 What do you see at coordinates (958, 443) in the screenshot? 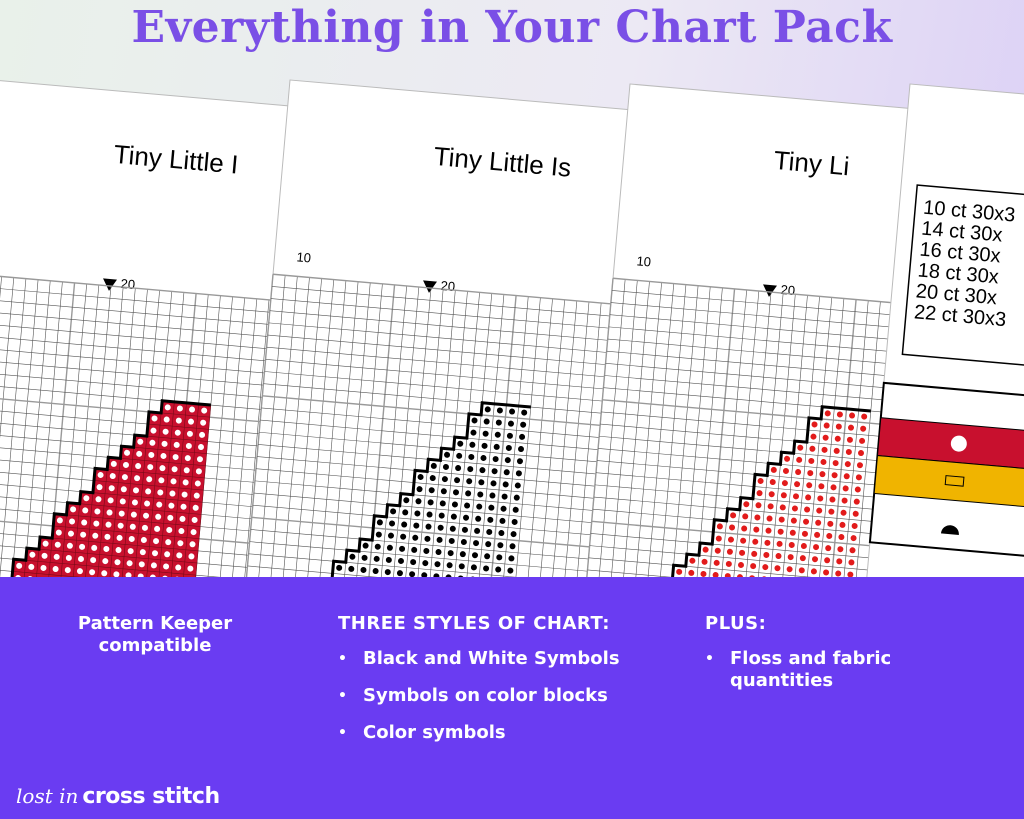
I see `key-symbol` at bounding box center [958, 443].